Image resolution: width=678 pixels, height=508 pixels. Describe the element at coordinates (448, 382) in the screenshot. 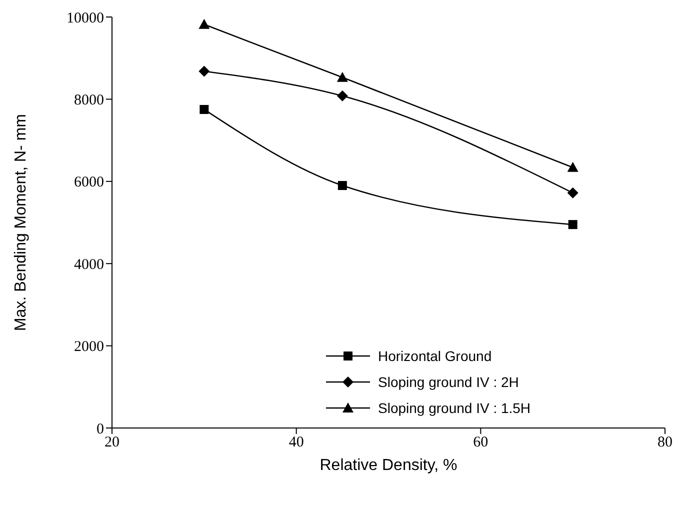

I see `legend-label: Sloping ground IV : 2H` at that location.